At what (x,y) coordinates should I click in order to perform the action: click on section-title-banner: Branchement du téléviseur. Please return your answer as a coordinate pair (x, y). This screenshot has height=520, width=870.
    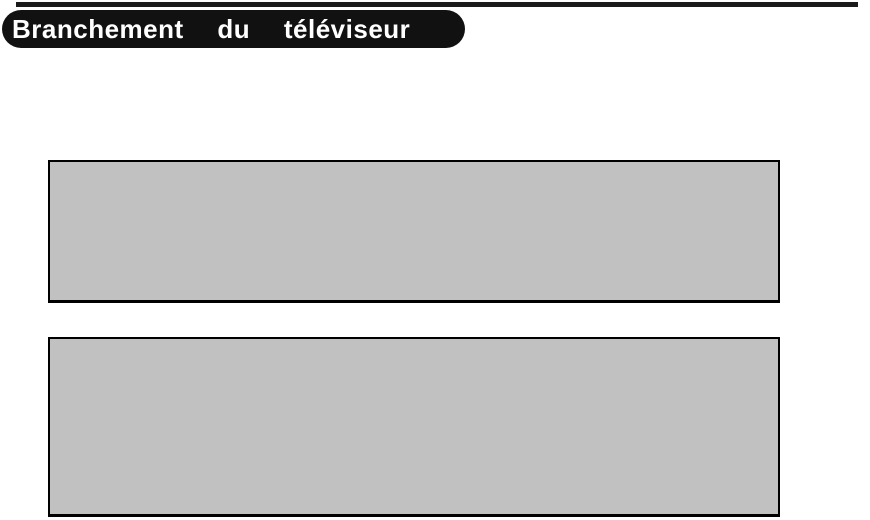
    Looking at the image, I should click on (233, 29).